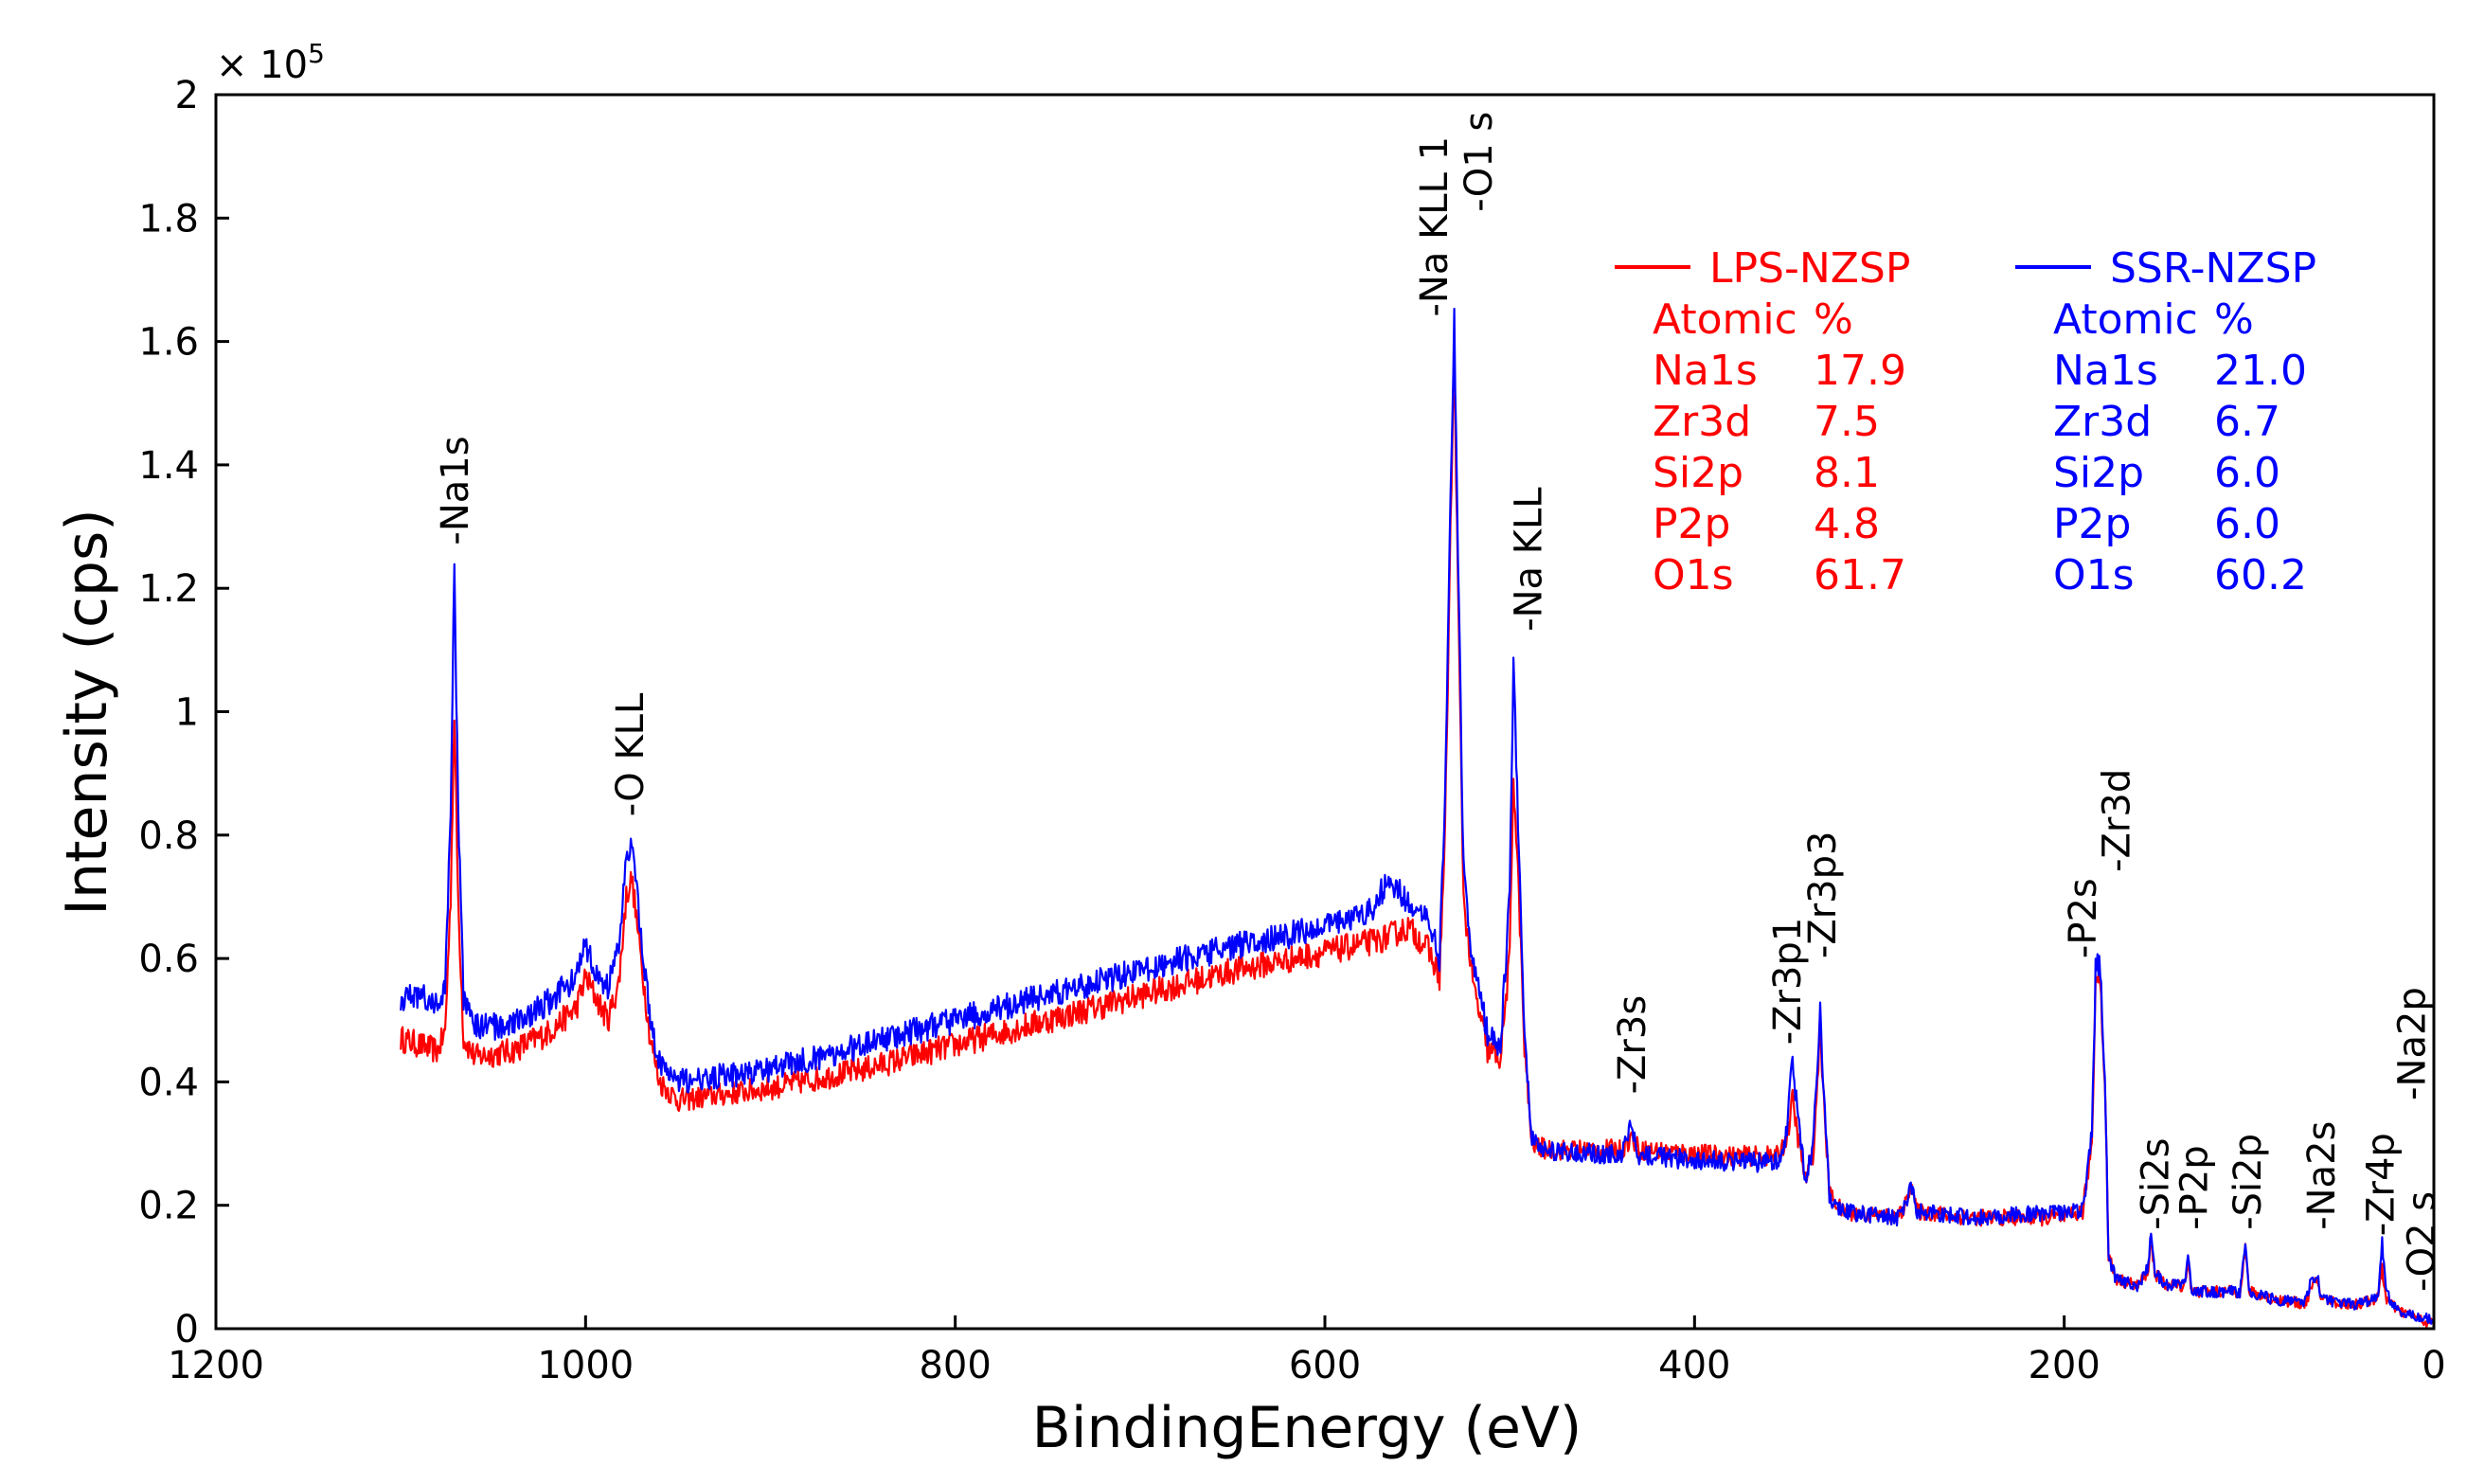 Image resolution: width=2485 pixels, height=1484 pixels. I want to click on x-axis-title: BindingEnergy (eV), so click(1307, 1428).